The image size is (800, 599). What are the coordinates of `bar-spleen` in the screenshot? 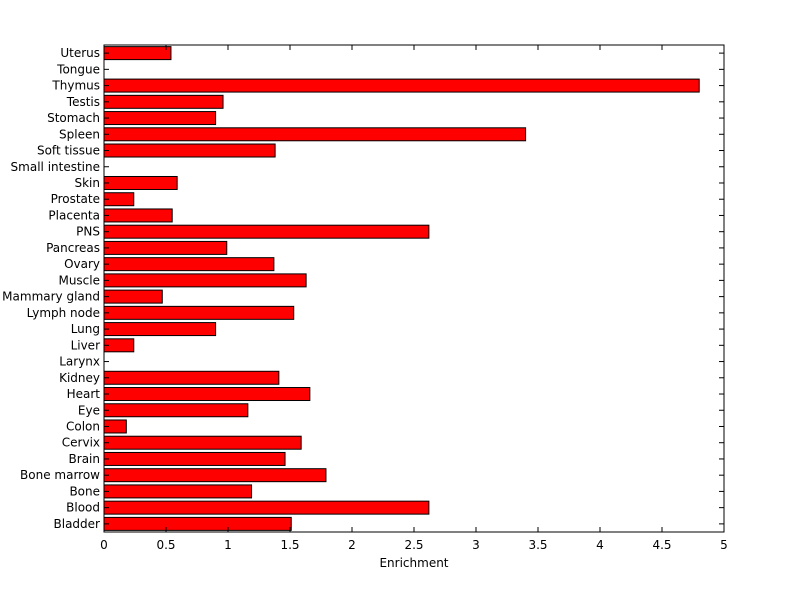 It's located at (315, 134).